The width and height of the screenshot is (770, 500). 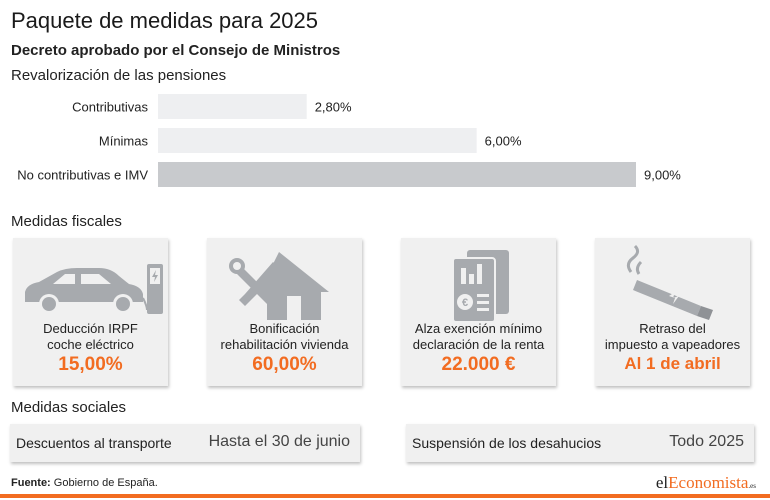 I want to click on social-item-label: Descuentos al transporte, so click(x=94, y=443).